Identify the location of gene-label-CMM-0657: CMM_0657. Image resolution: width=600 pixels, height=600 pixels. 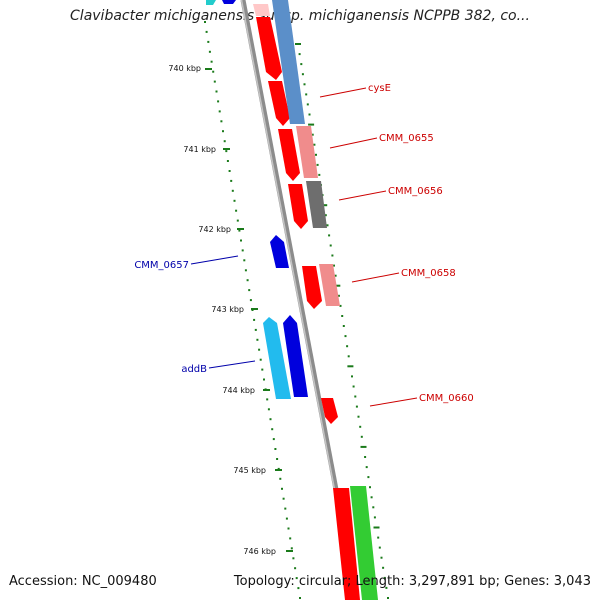
(161, 265).